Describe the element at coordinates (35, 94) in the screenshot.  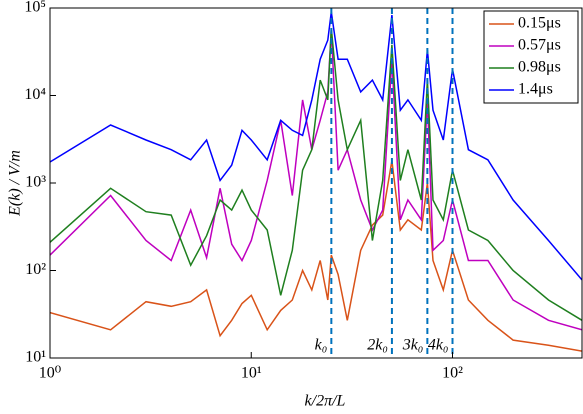
I see `y-tick-label: 10⁴` at that location.